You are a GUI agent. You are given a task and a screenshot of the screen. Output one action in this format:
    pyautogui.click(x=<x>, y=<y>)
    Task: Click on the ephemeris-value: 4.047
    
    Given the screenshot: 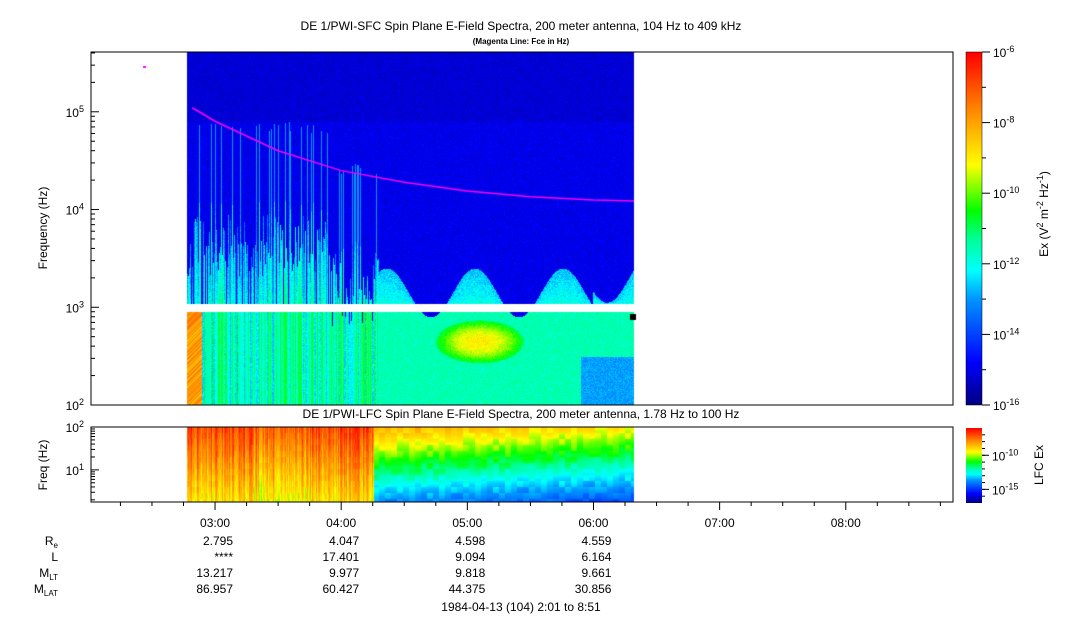 What is the action you would take?
    pyautogui.click(x=344, y=541)
    